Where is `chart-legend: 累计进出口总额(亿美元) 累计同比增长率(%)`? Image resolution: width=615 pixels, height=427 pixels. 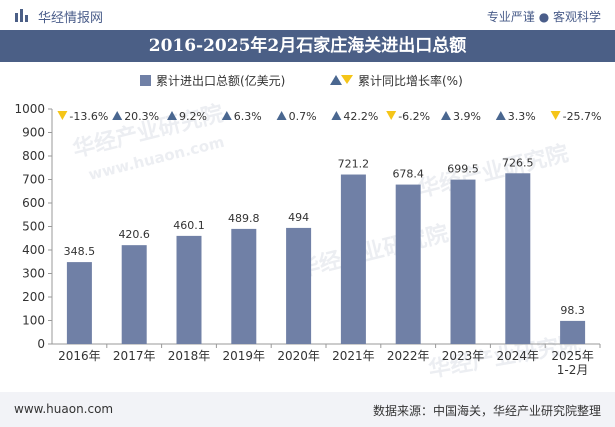 chart-legend: 累计进出口总额(亿美元) 累计同比增长率(%) is located at coordinates (301, 80).